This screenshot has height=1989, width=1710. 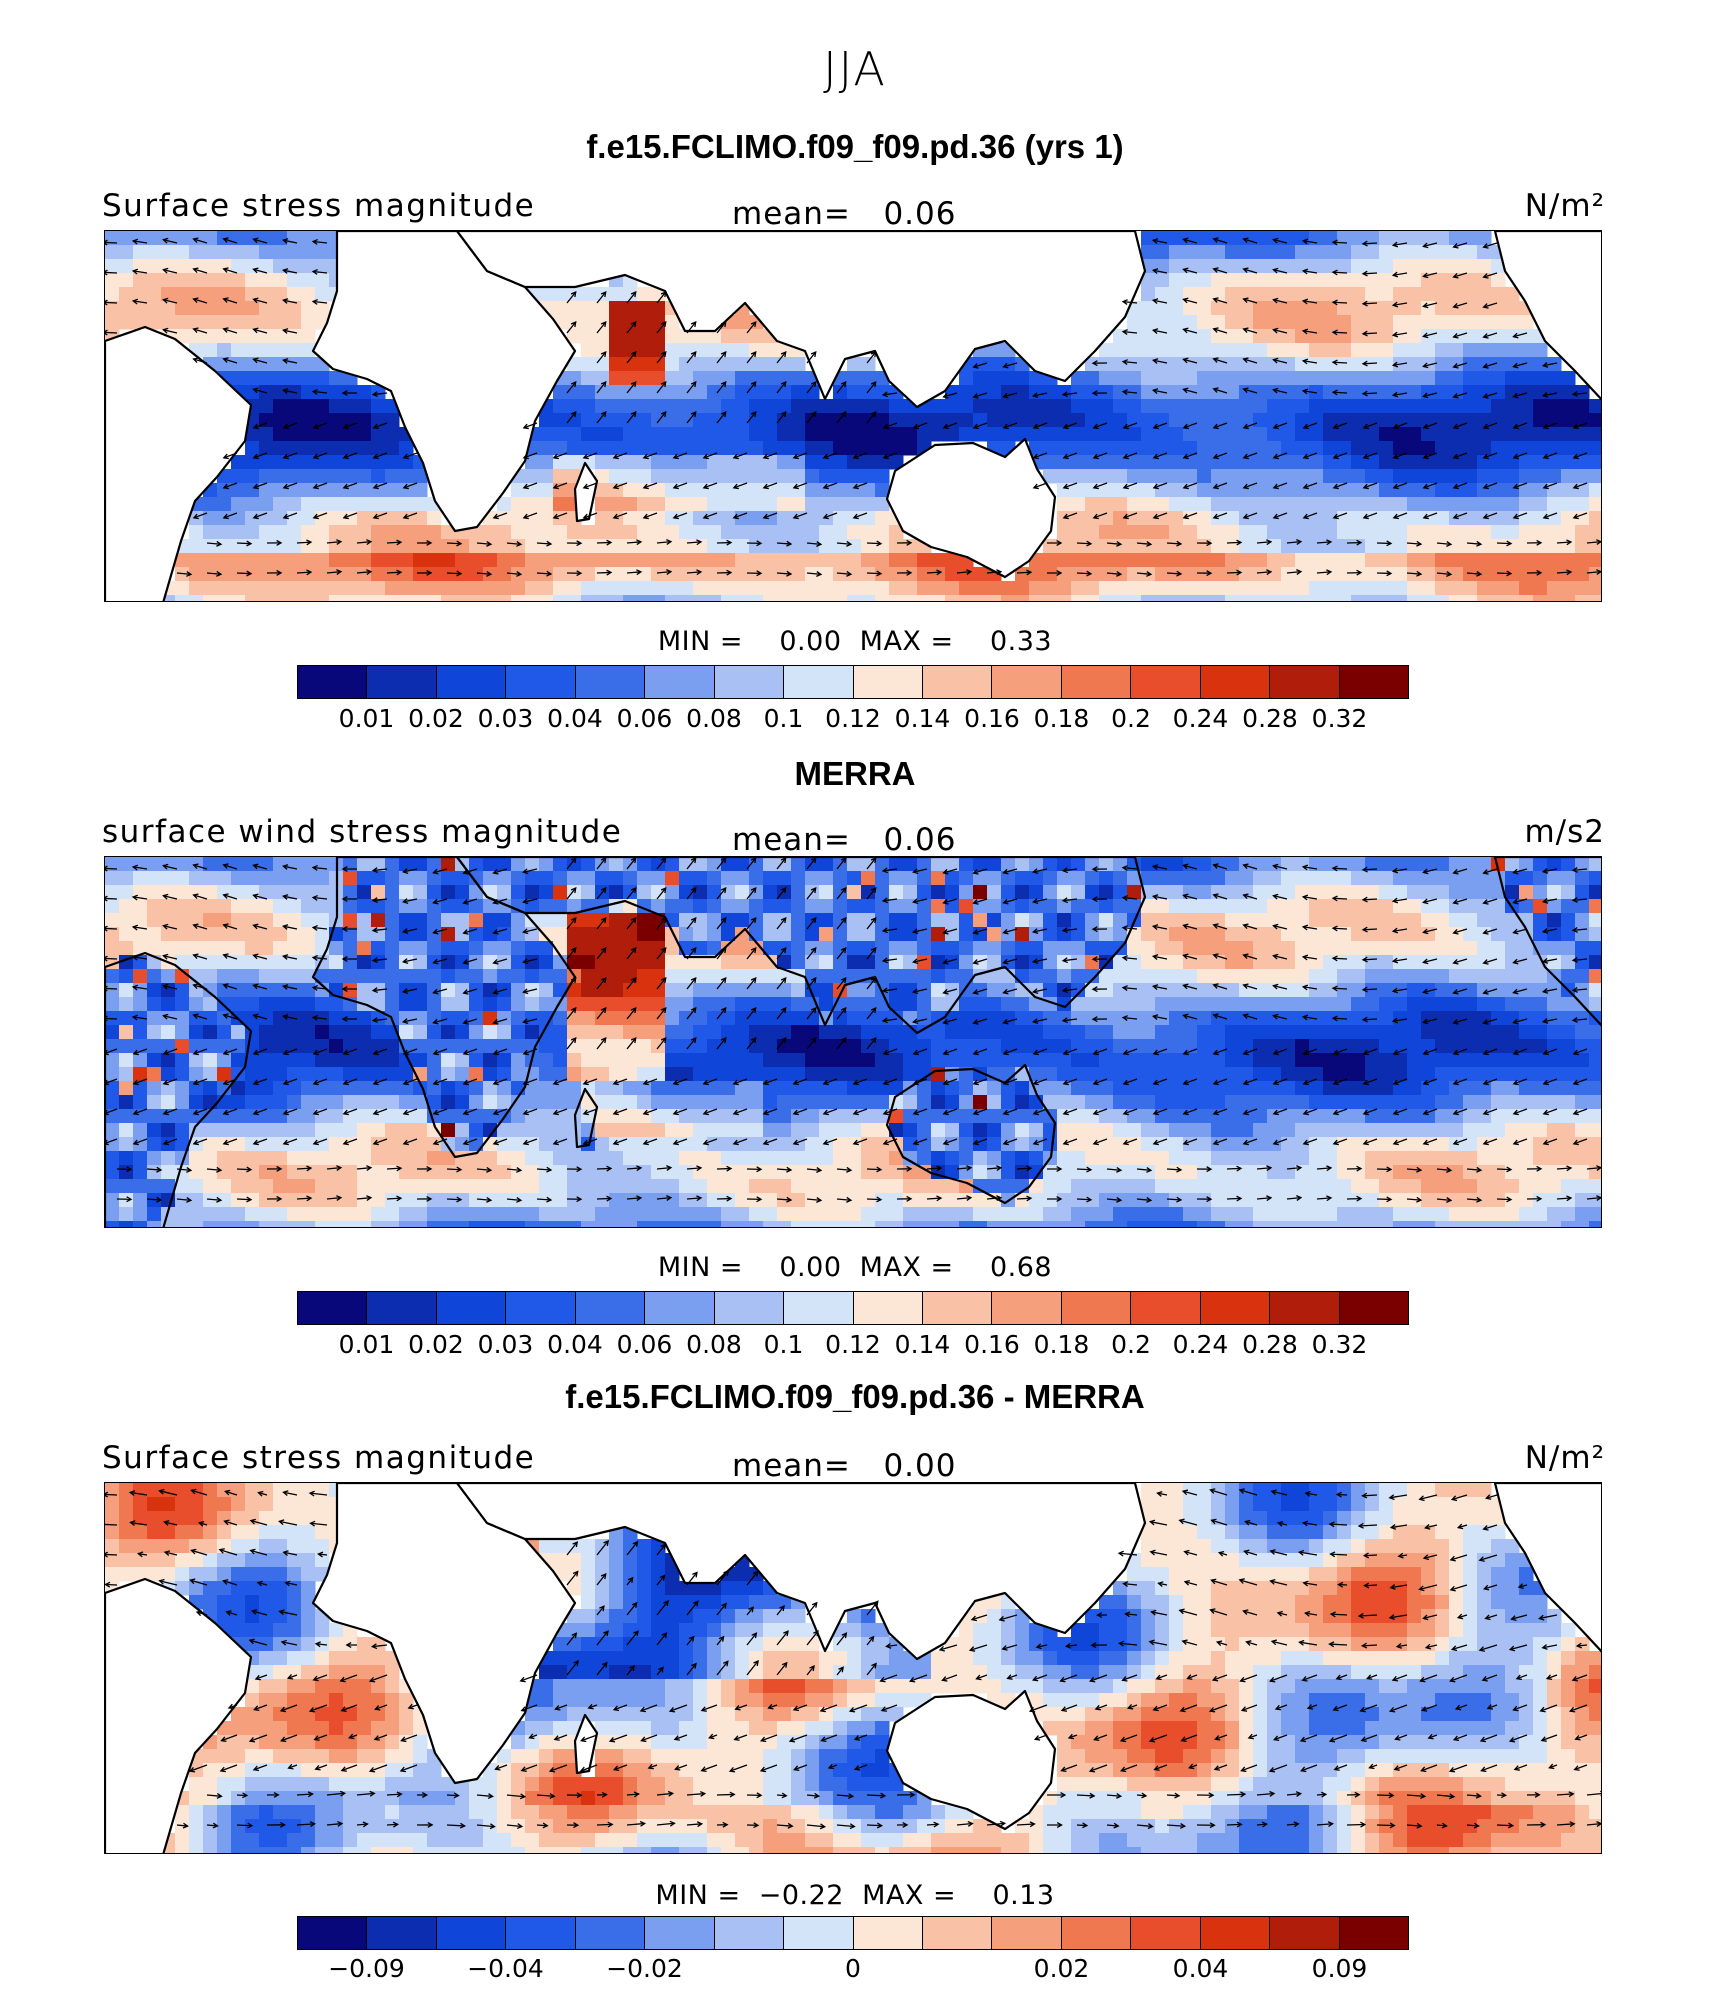 What do you see at coordinates (855, 147) in the screenshot?
I see `panel-1-title: f.e15.FCLIMO.f09_f09.pd.36 (yrs 1)` at bounding box center [855, 147].